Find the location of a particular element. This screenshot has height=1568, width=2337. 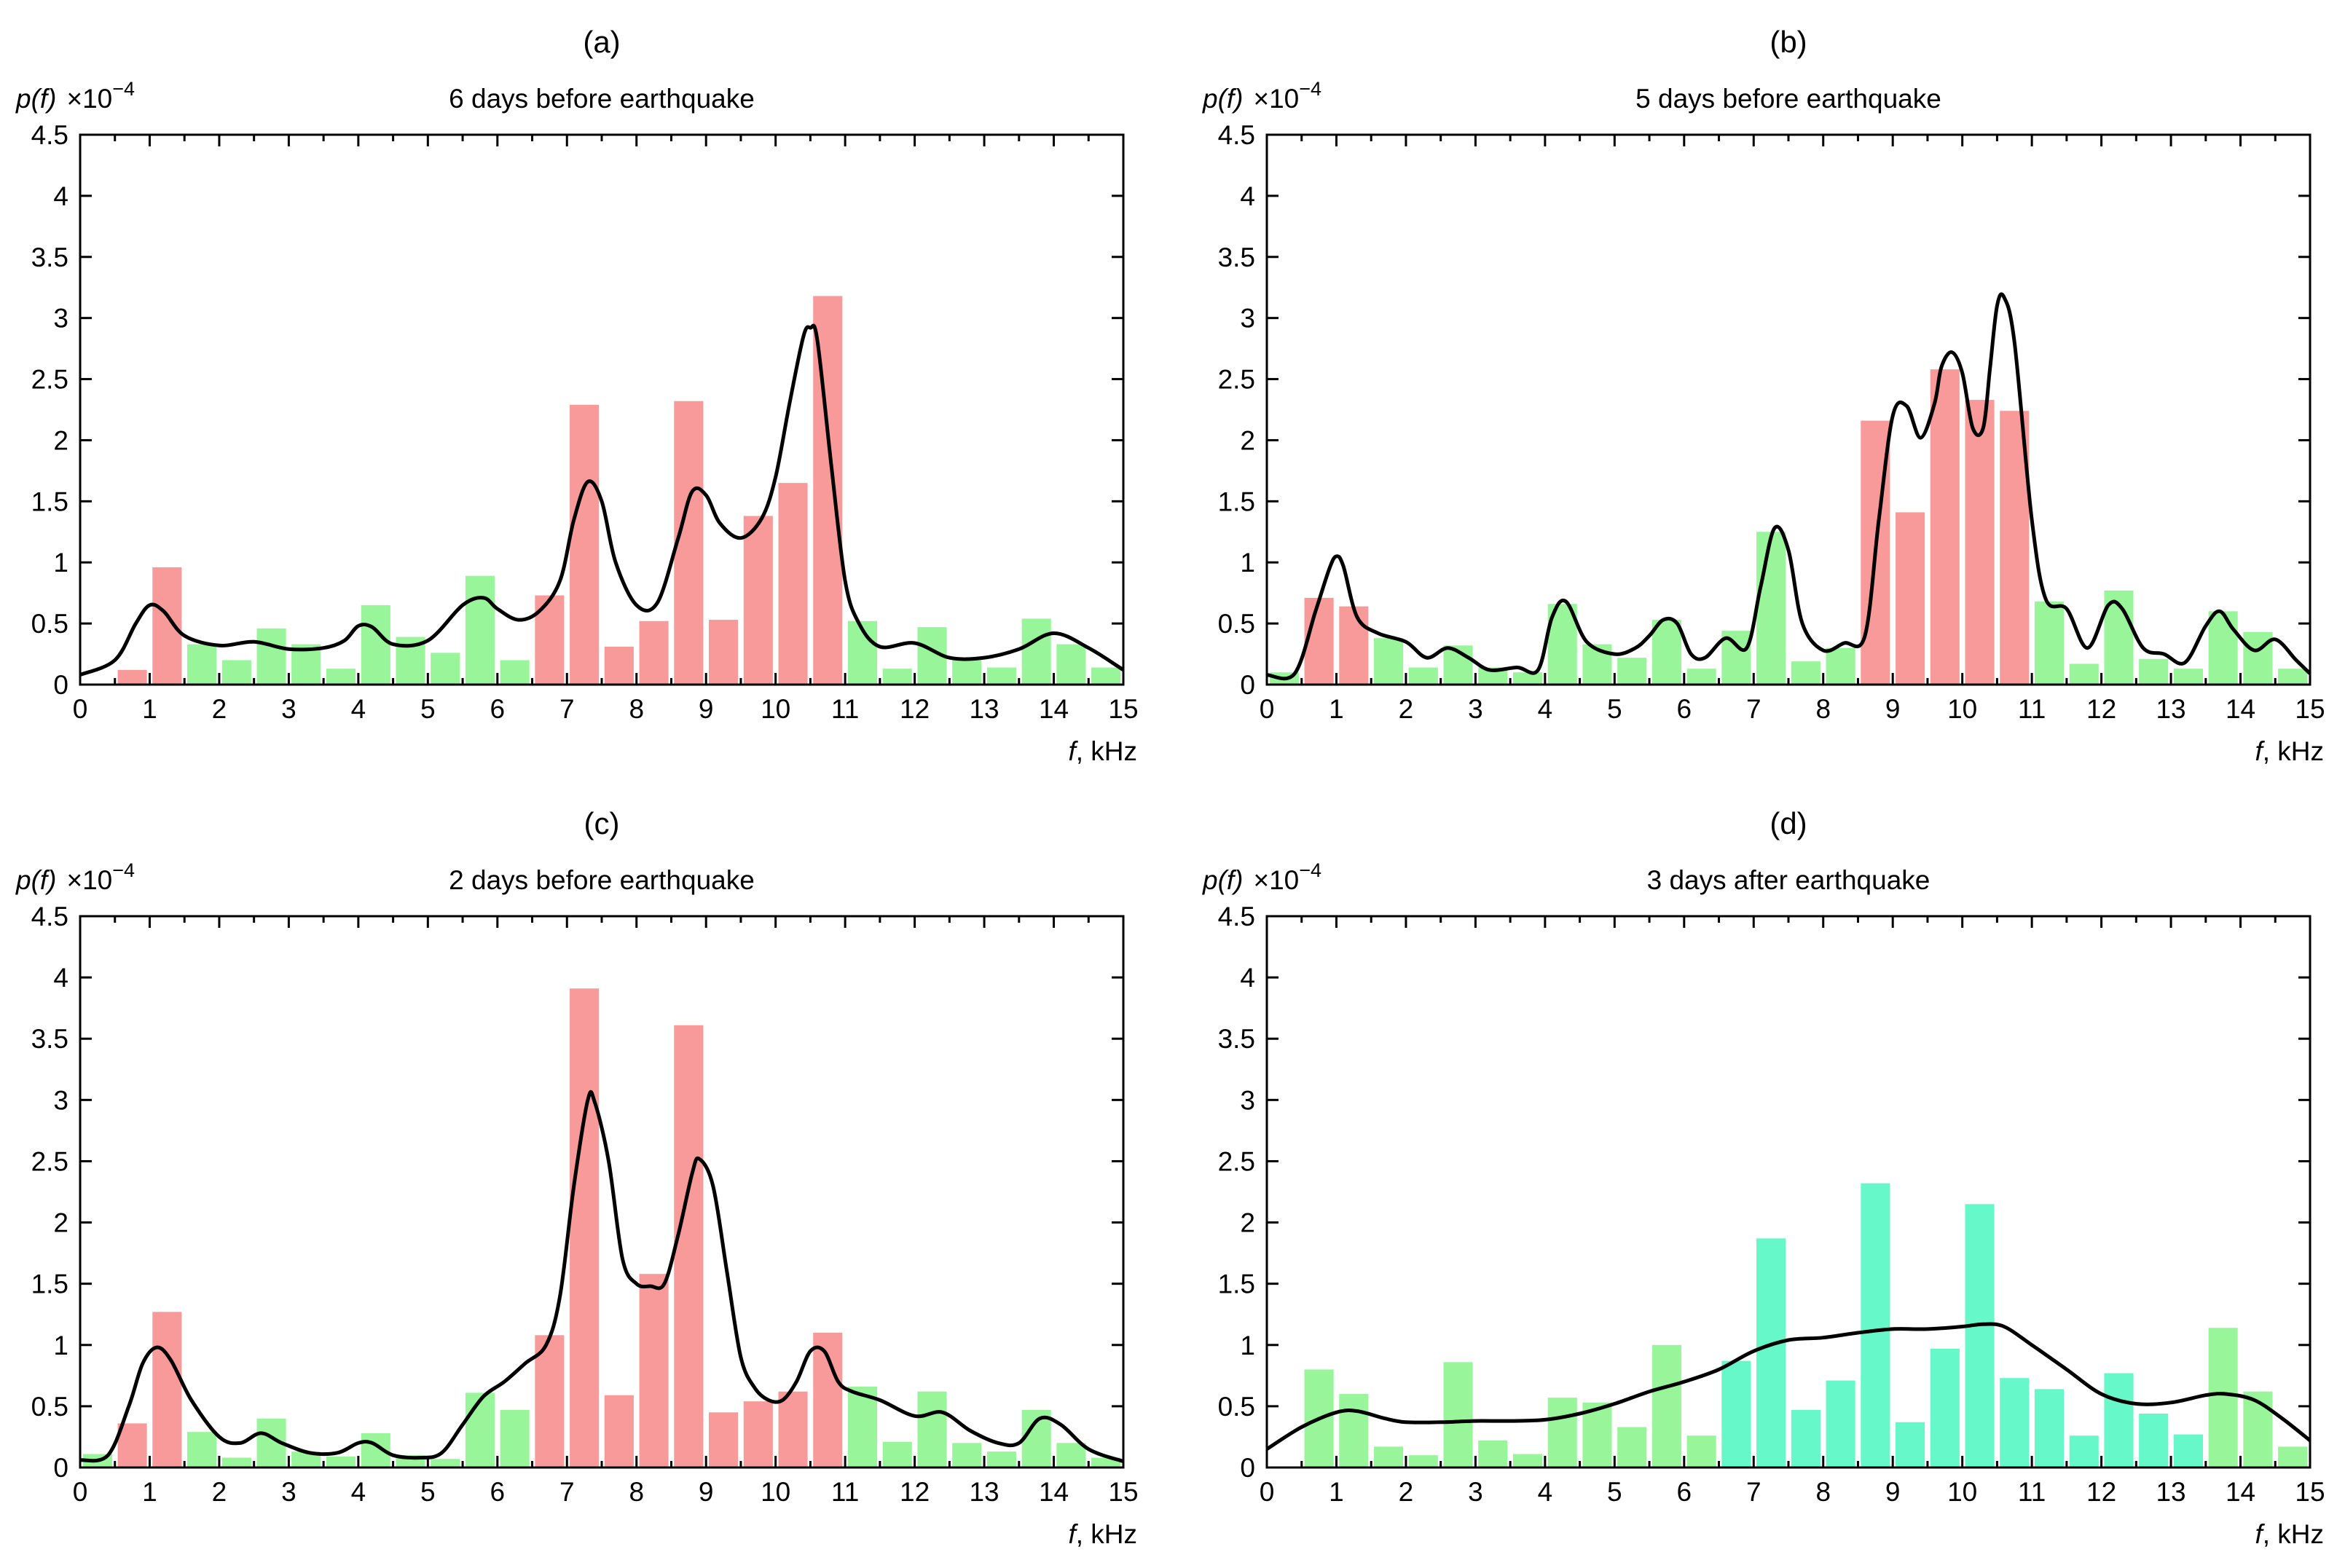

x-tick-label: 8 is located at coordinates (637, 1492).